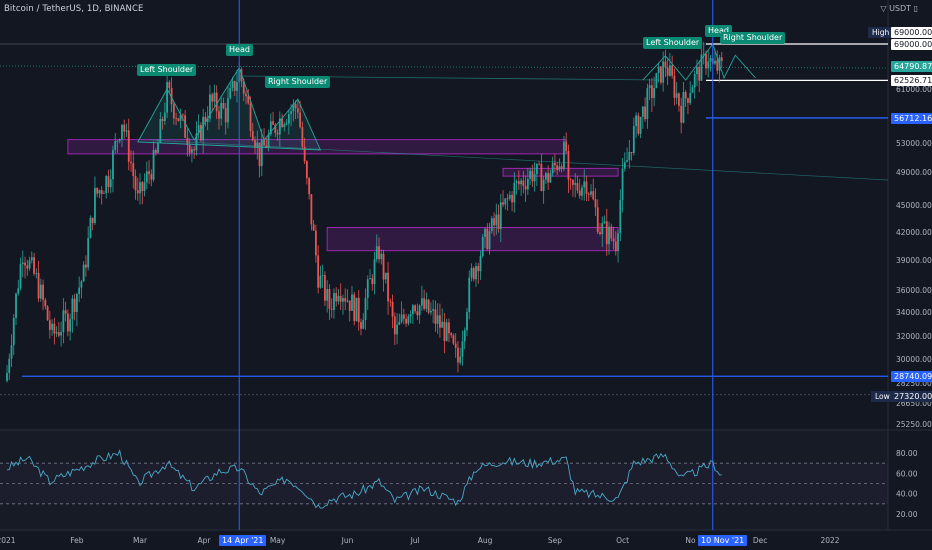  I want to click on rsi-panel, so click(444, 479).